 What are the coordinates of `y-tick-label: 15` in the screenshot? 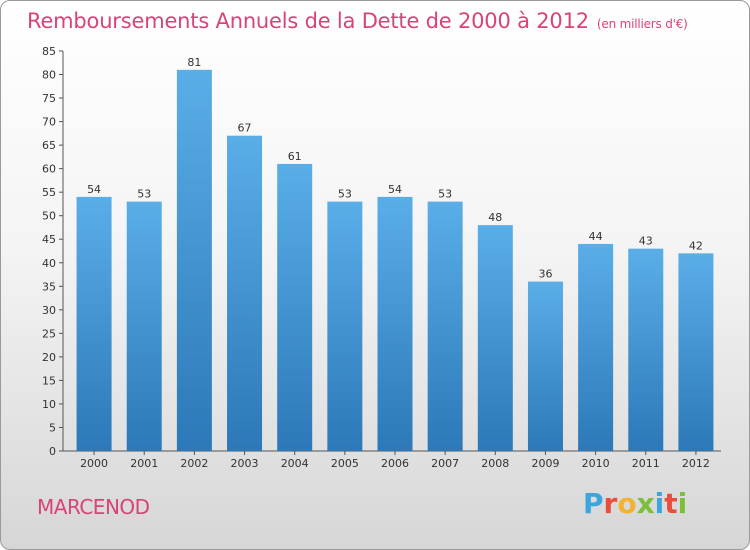 It's located at (49, 380).